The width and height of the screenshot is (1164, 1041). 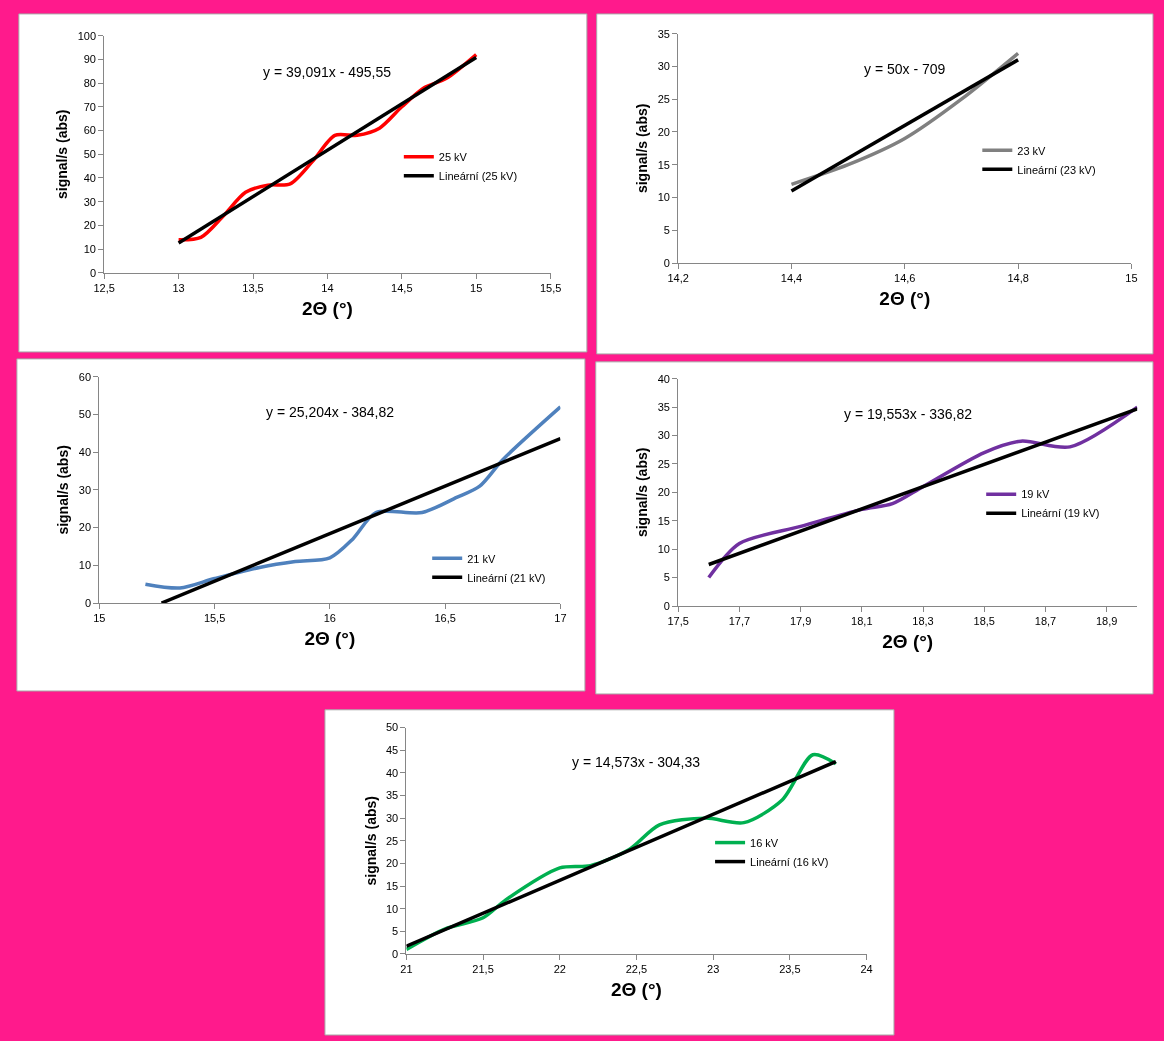 What do you see at coordinates (905, 69) in the screenshot?
I see `annotation: y = 50x - 709` at bounding box center [905, 69].